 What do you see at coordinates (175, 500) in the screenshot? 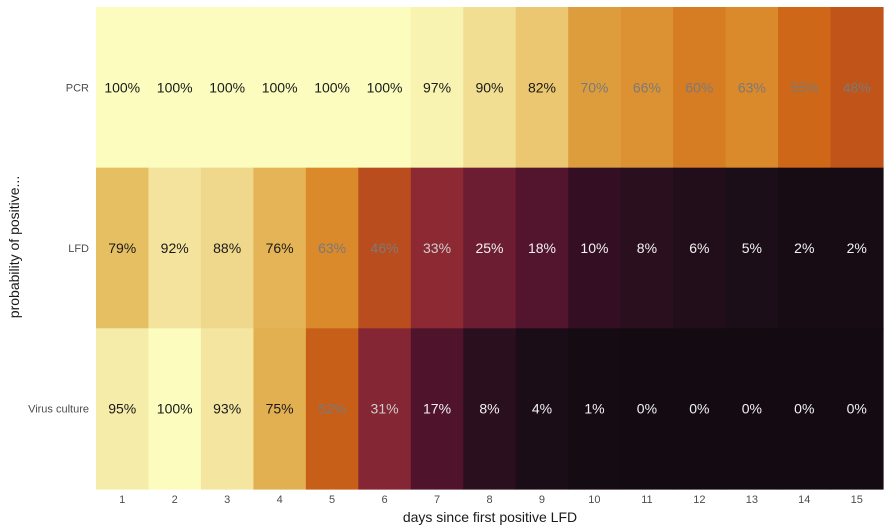
I see `x-tick-label: 2` at bounding box center [175, 500].